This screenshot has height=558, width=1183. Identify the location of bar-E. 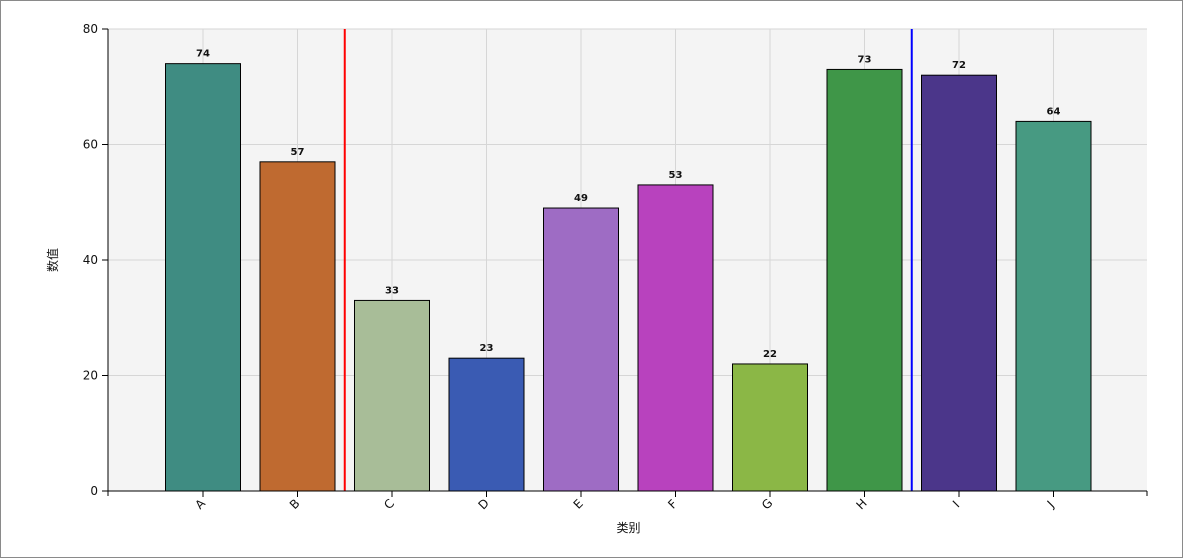
(581, 349).